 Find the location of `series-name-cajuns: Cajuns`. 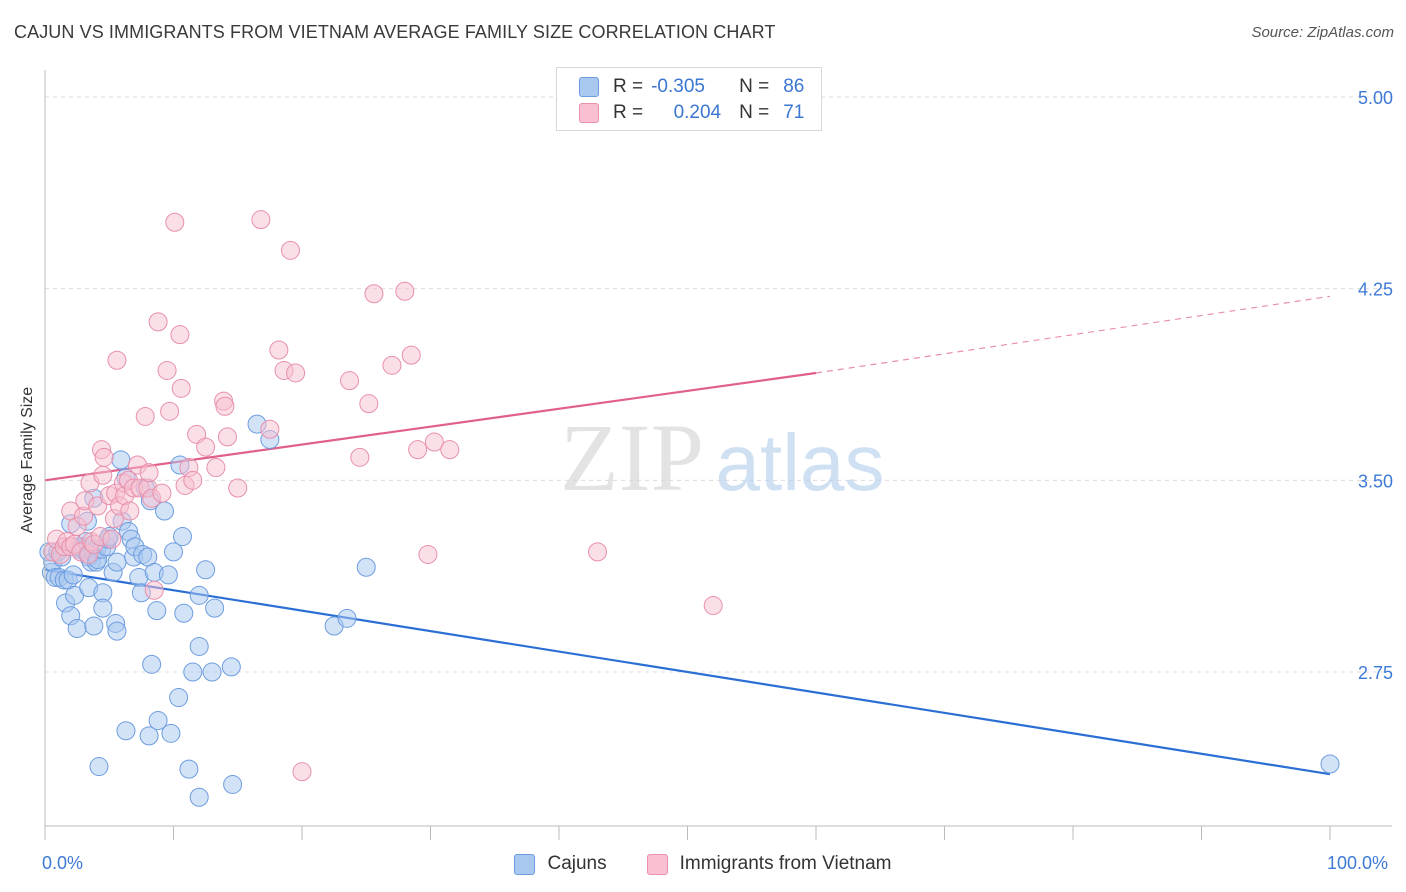

series-name-cajuns: Cajuns is located at coordinates (577, 863).